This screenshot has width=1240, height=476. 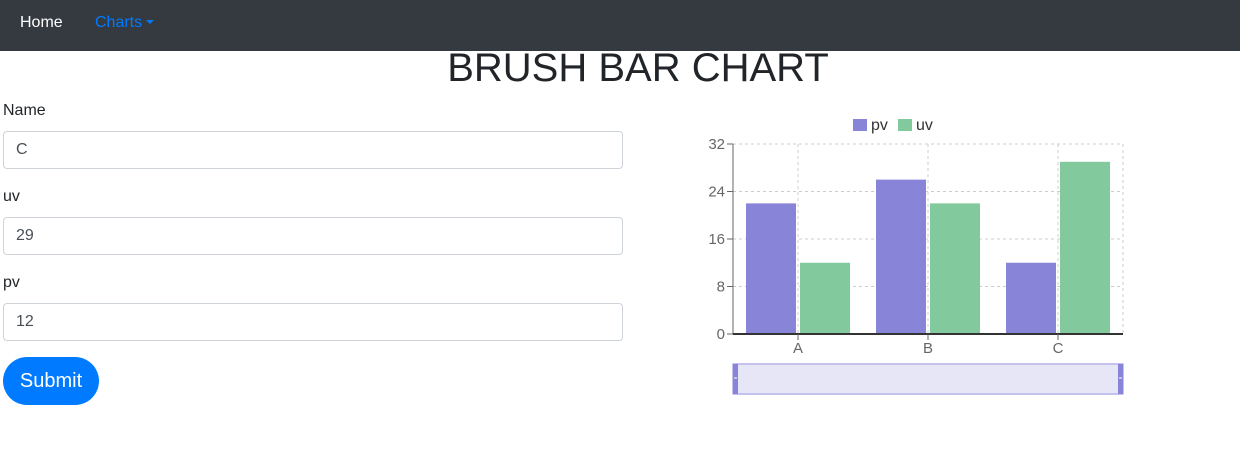 What do you see at coordinates (798, 348) in the screenshot?
I see `x-tick-a: A` at bounding box center [798, 348].